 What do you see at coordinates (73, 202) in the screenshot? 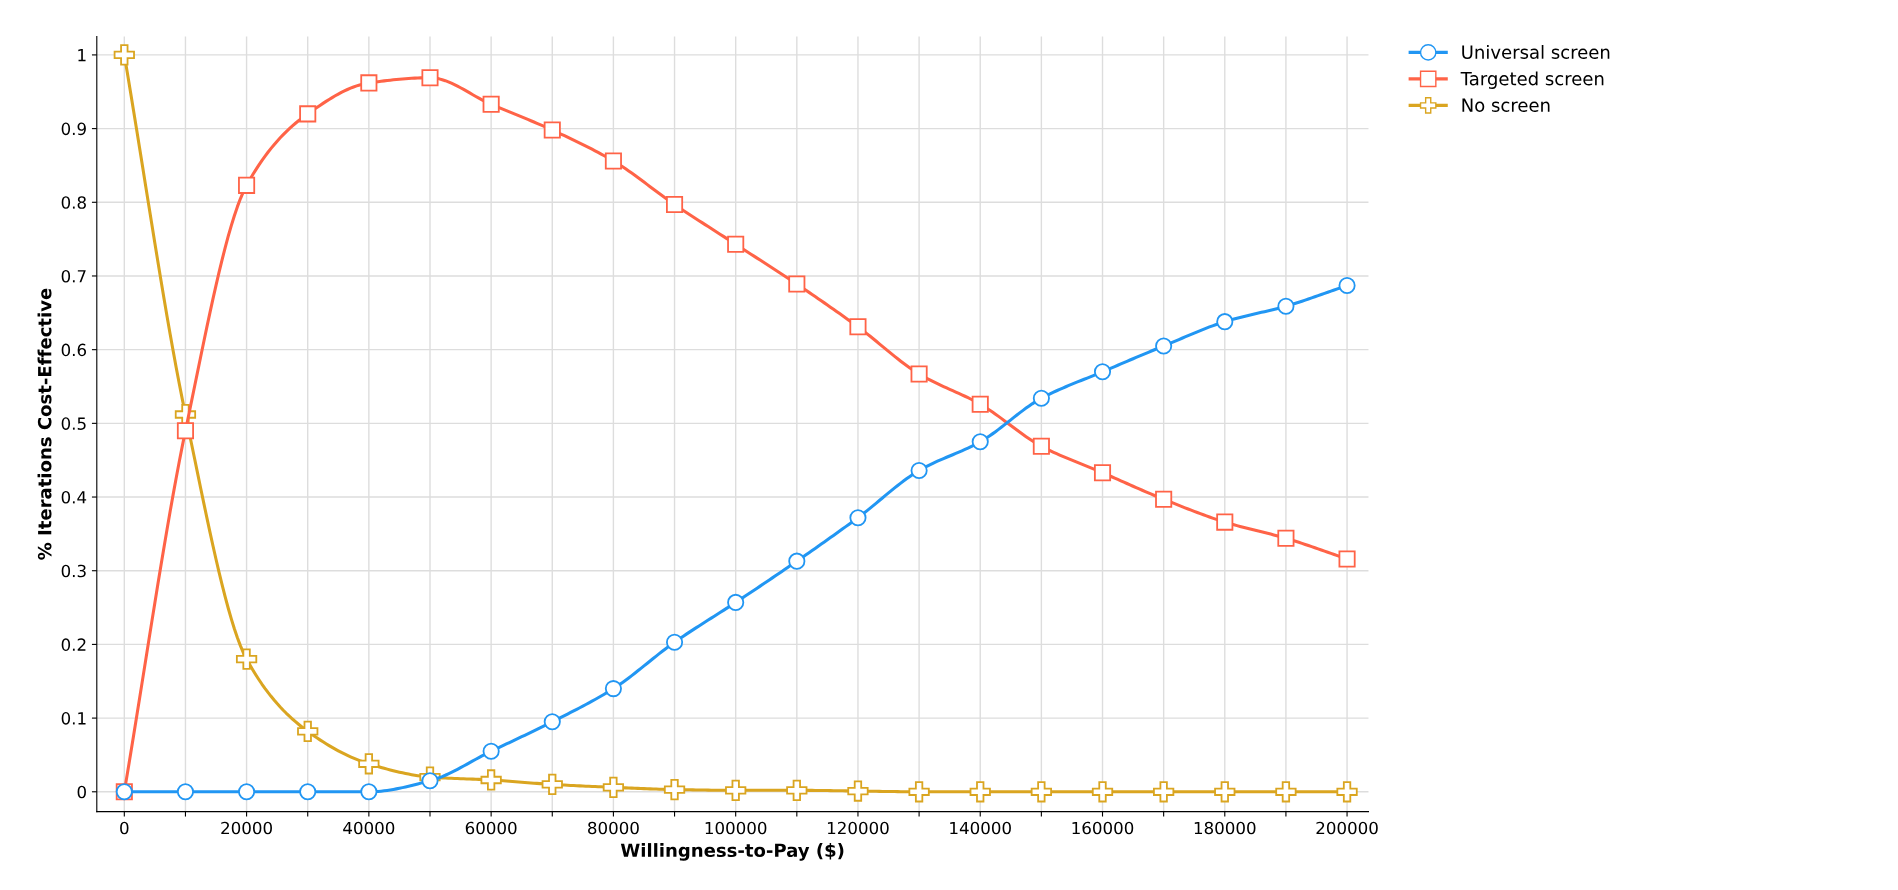
I see `y-tick-label: 0.8` at bounding box center [73, 202].